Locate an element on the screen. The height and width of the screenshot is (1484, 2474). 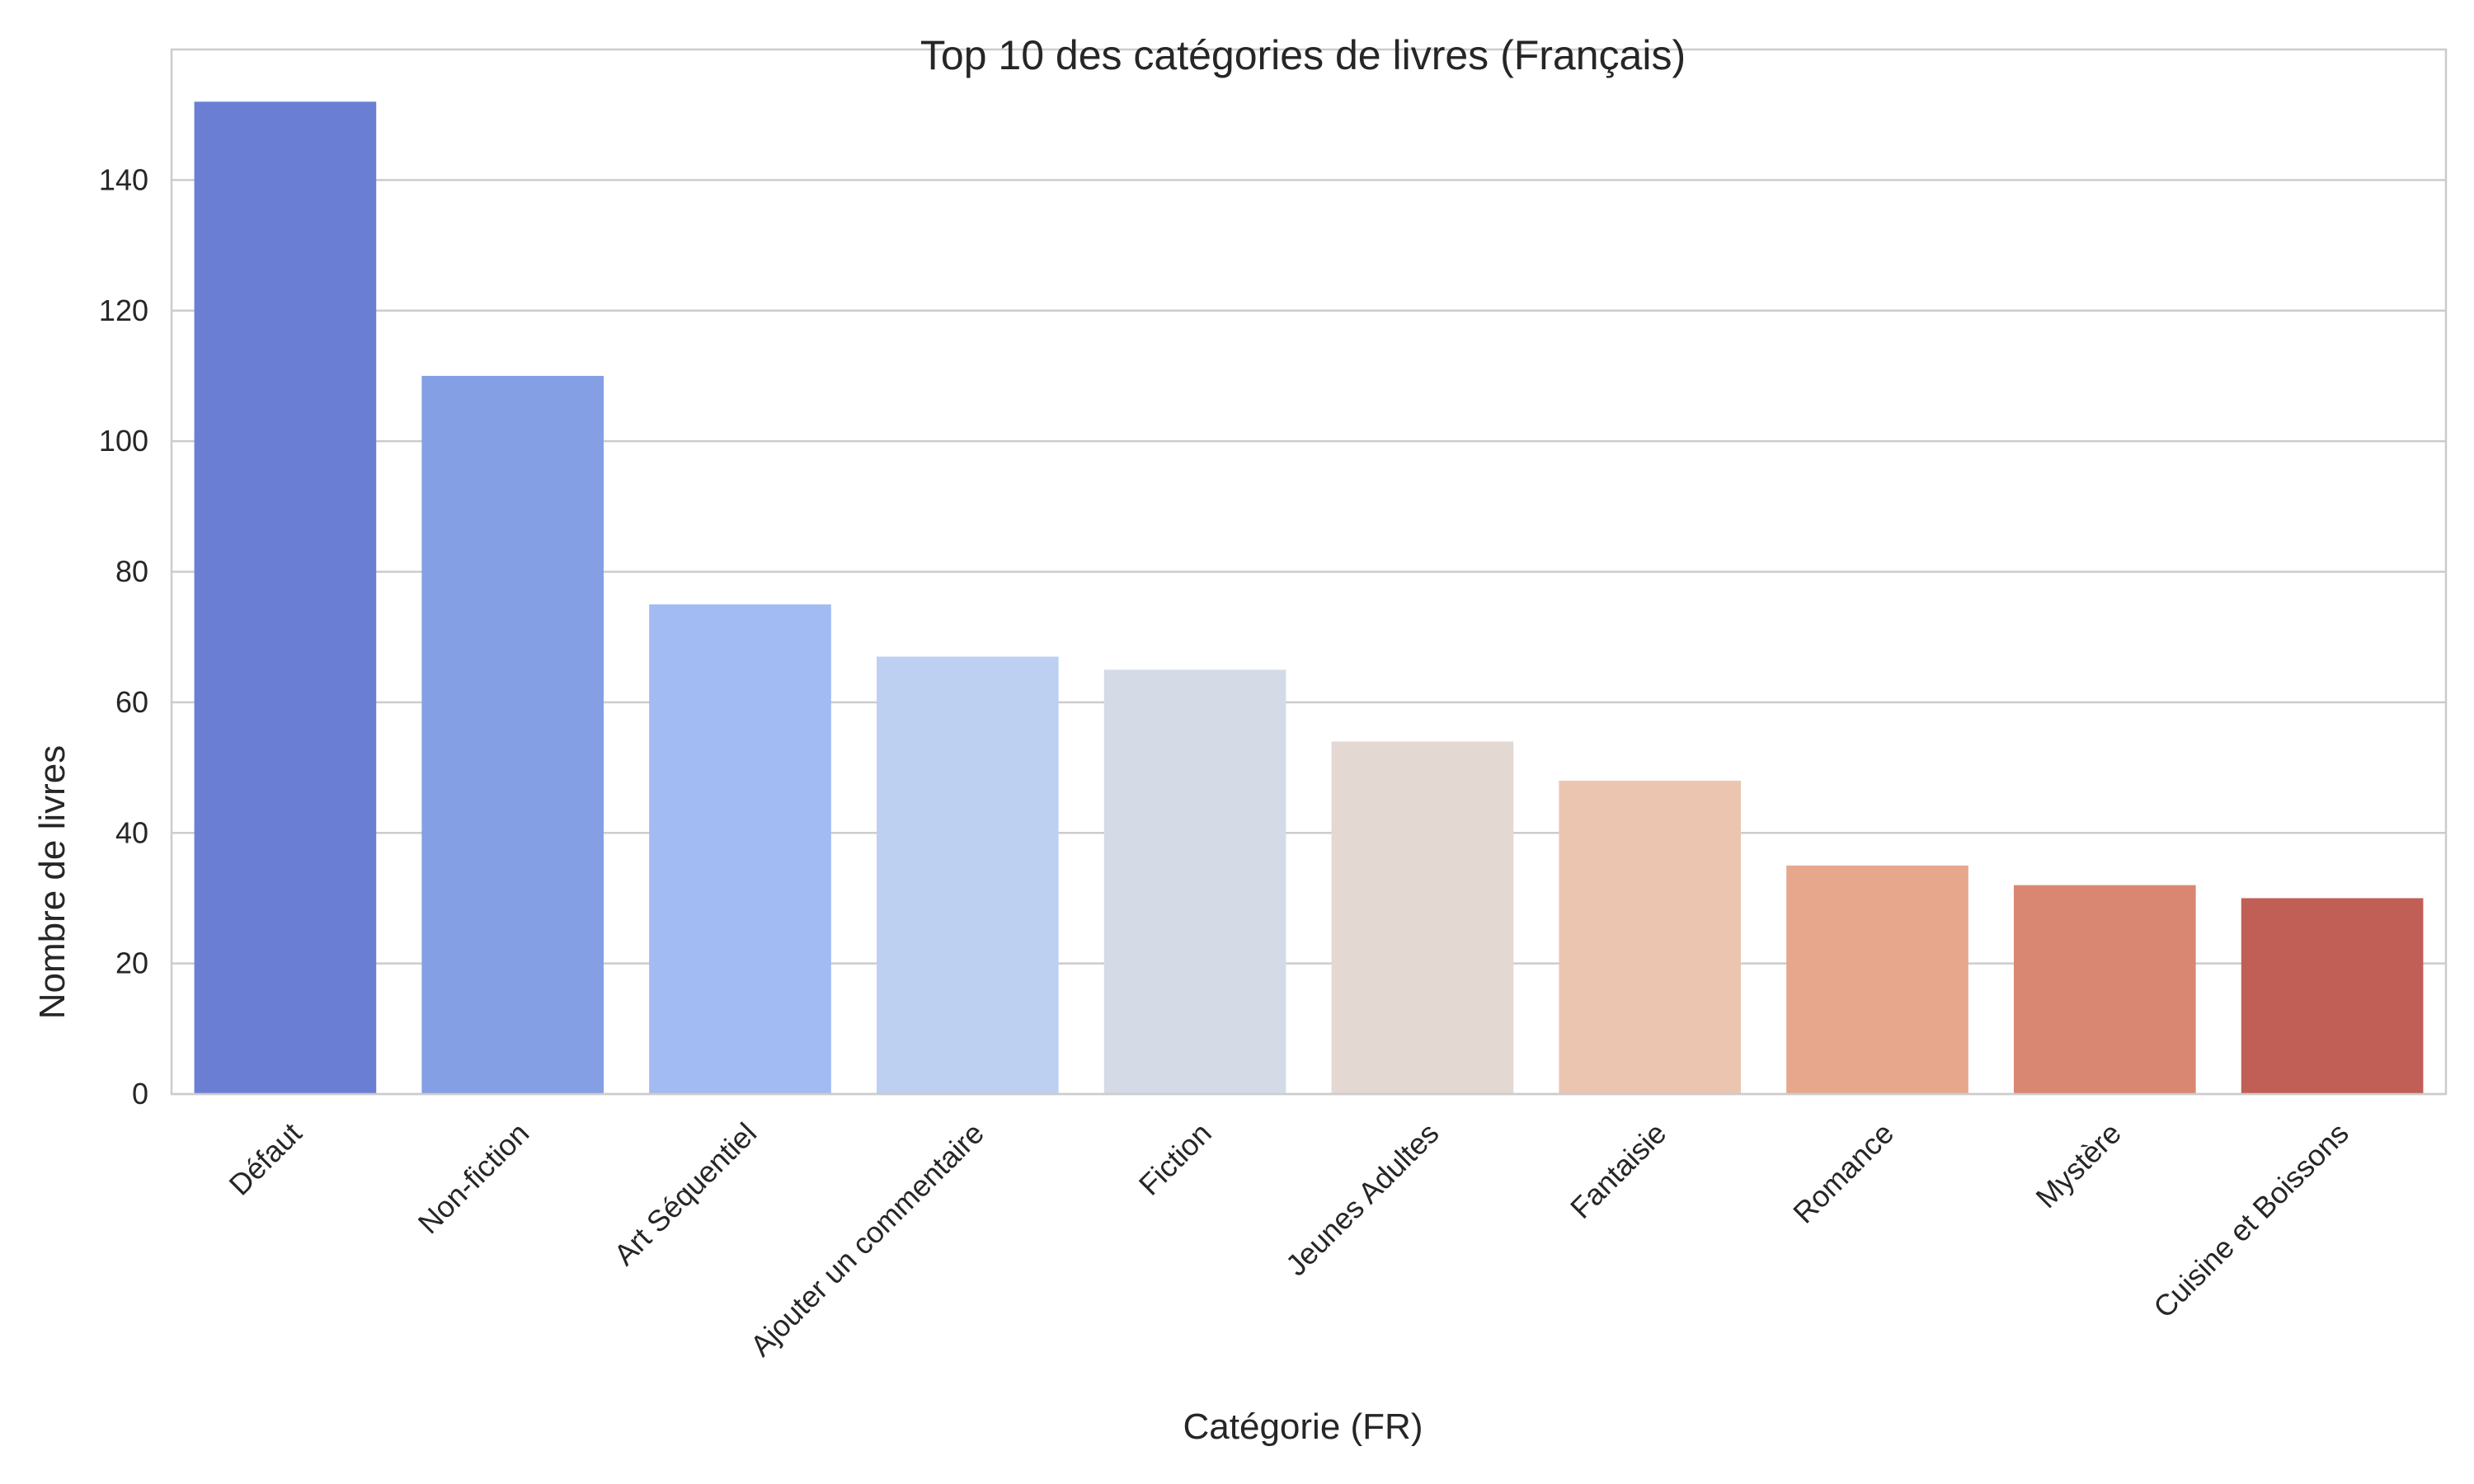
y-tick-label: 0 is located at coordinates (140, 1094).